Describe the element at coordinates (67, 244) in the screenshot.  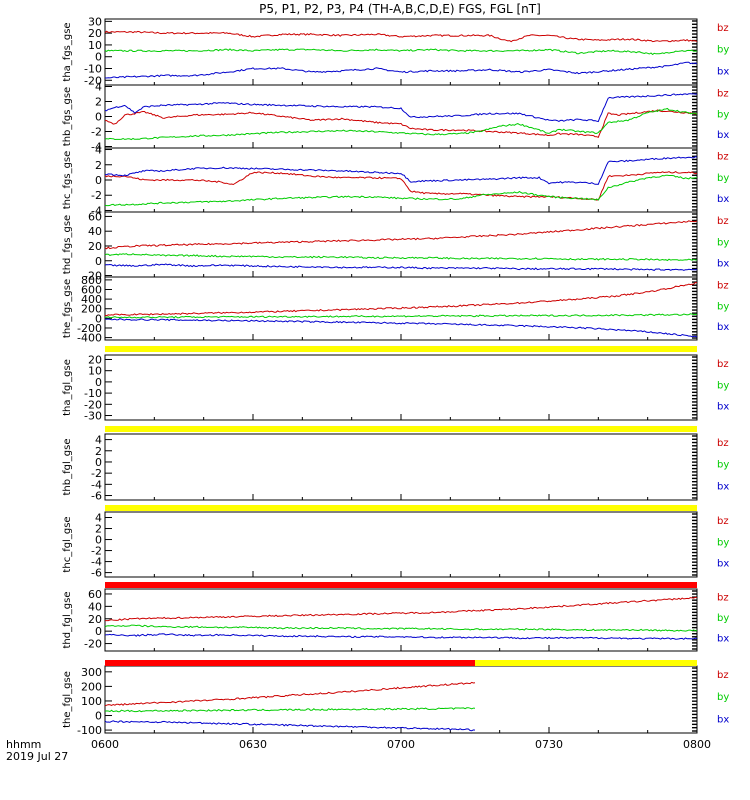
I see `y-axis-label: thd_fgs_gse` at that location.